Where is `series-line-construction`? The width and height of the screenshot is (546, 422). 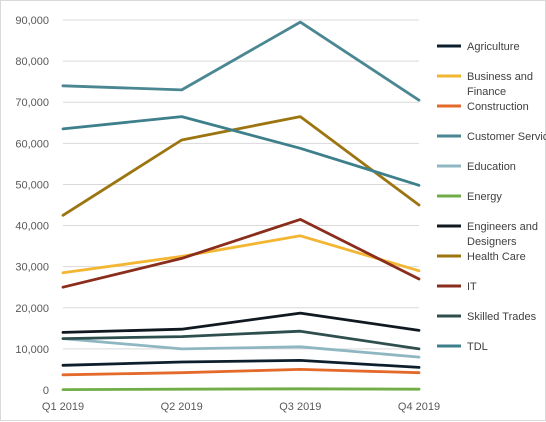
series-line-construction is located at coordinates (241, 372).